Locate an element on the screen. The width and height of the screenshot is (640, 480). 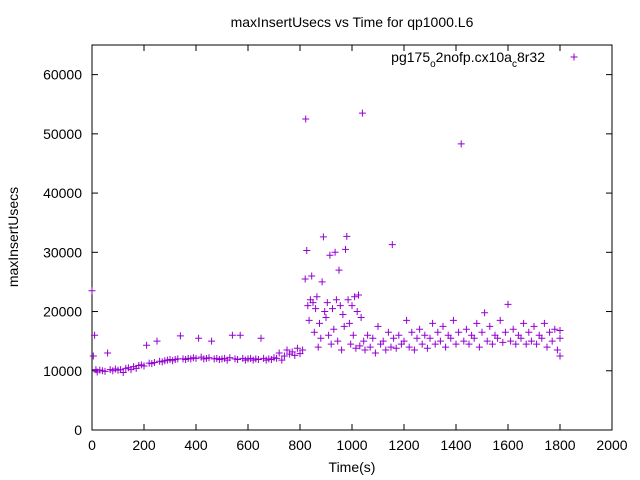
x-tick-label: 1600 is located at coordinates (507, 445).